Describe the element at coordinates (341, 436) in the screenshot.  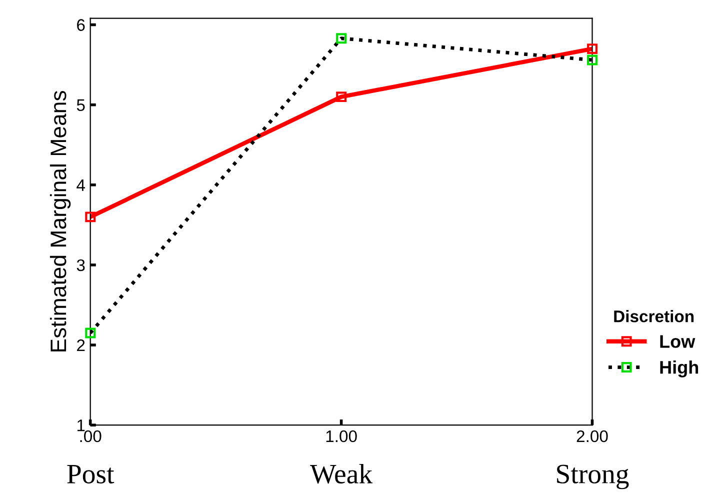
I see `x-tick-label: 1.00` at that location.